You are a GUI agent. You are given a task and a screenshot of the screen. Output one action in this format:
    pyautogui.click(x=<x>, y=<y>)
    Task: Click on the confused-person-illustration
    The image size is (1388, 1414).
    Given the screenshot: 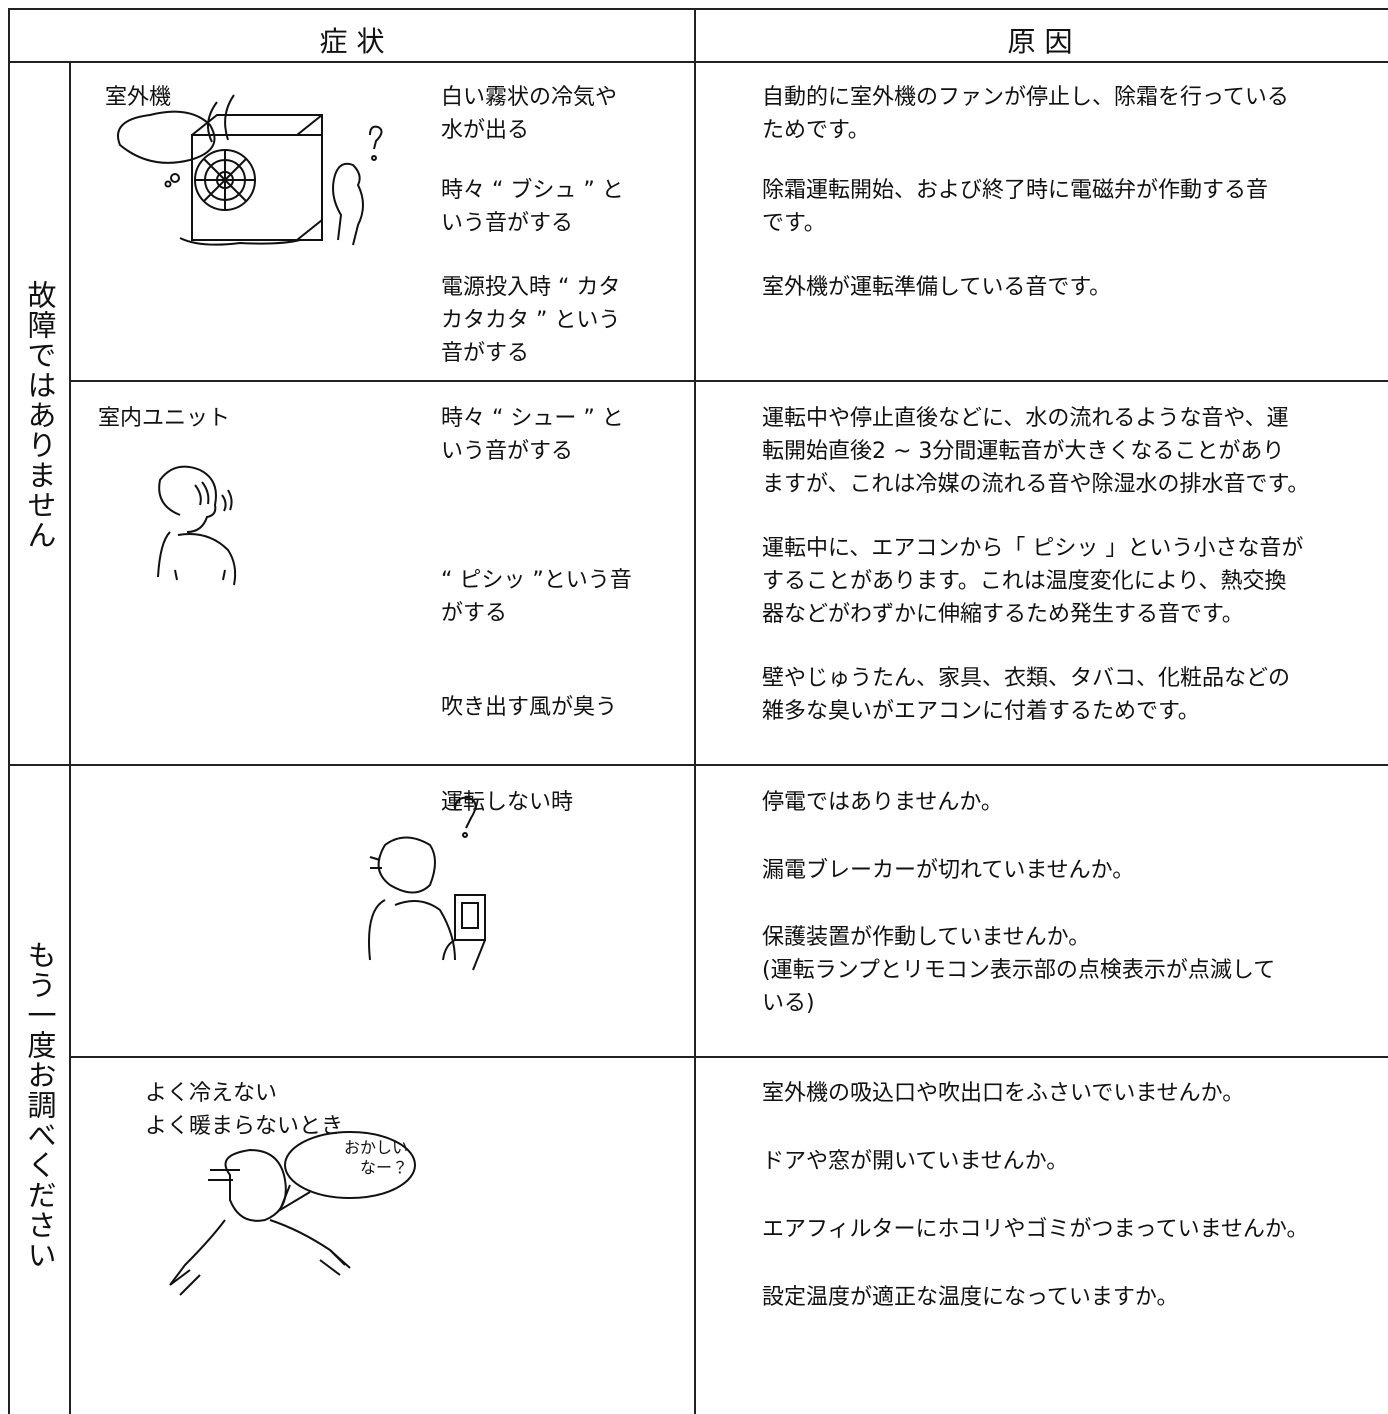 What is the action you would take?
    pyautogui.click(x=427, y=883)
    